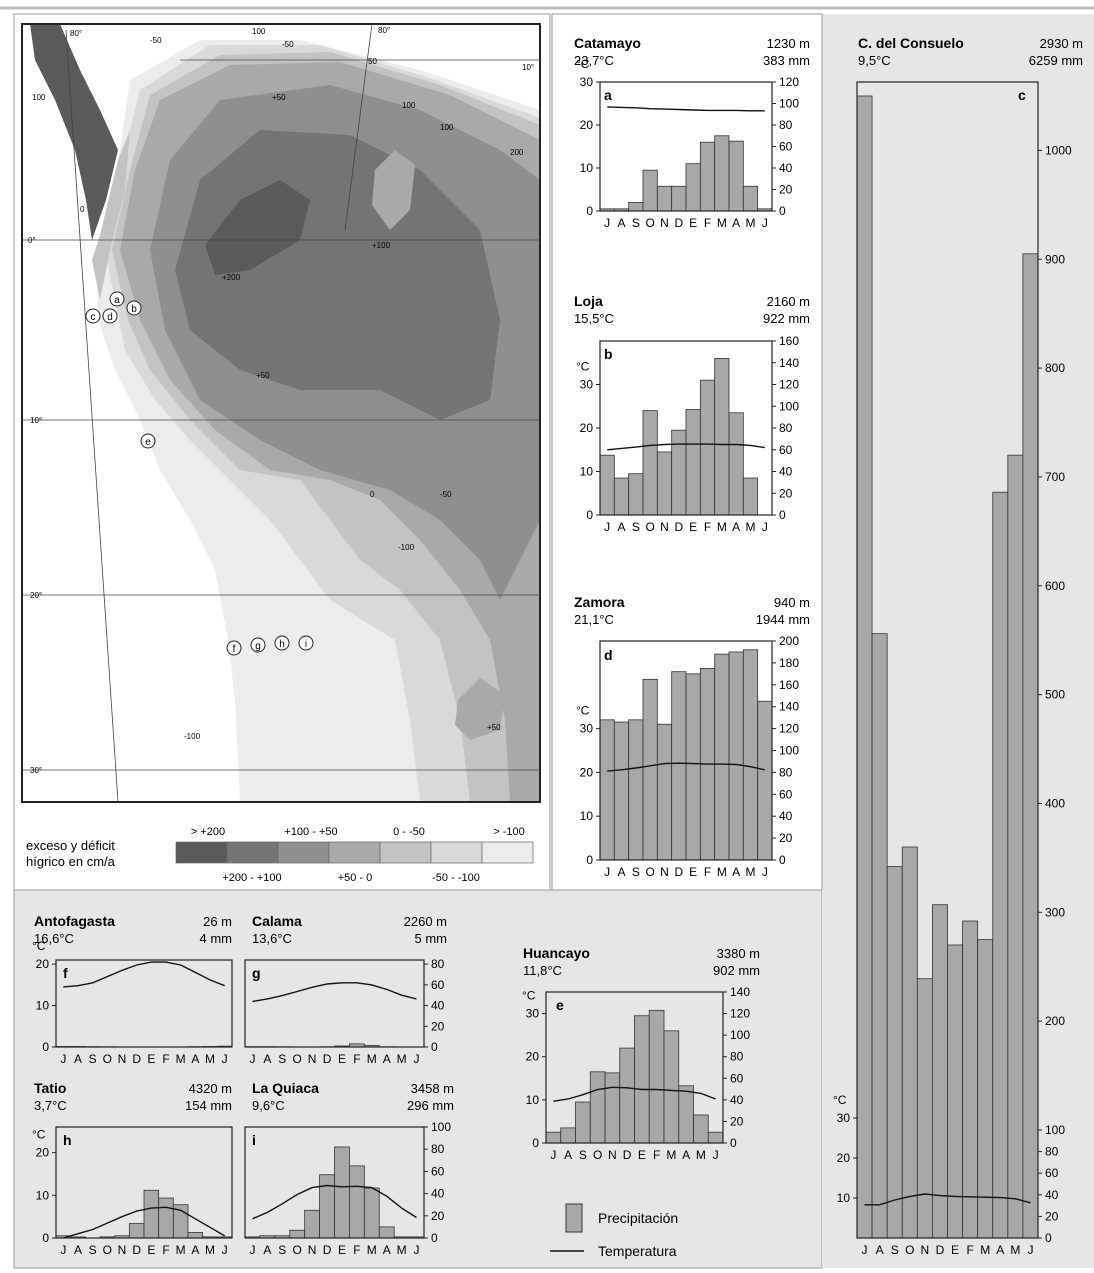  What do you see at coordinates (441, 1127) in the screenshot?
I see `precip-tick-label: 100` at bounding box center [441, 1127].